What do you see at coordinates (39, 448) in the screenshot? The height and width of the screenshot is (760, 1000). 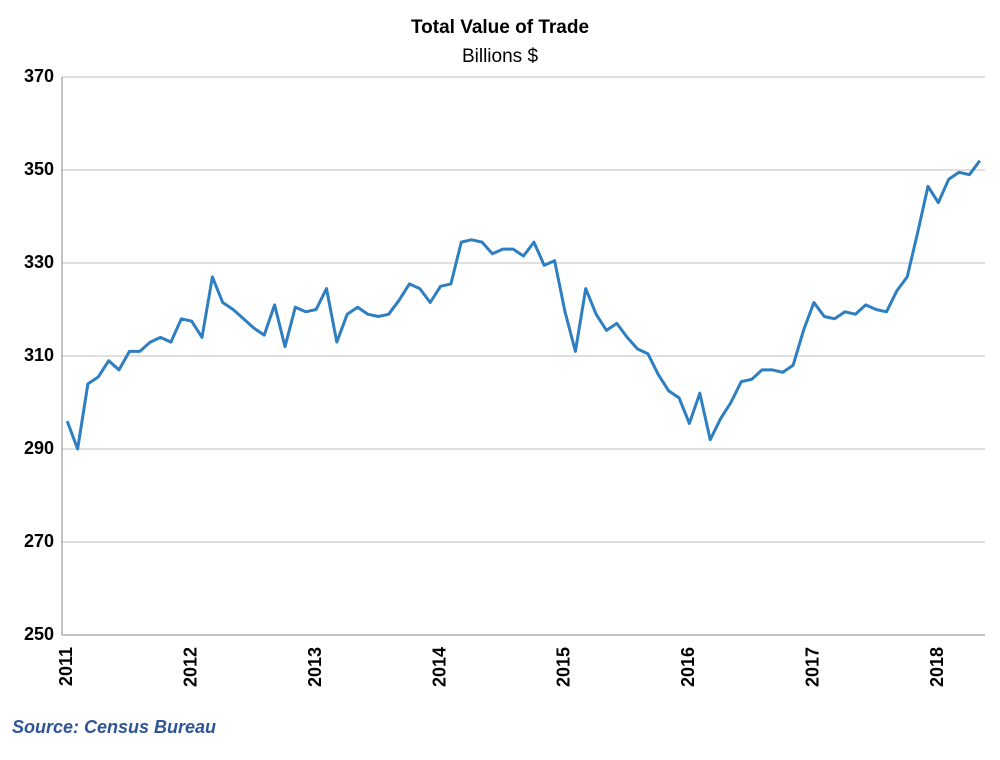 I see `y-tick-label: 290` at bounding box center [39, 448].